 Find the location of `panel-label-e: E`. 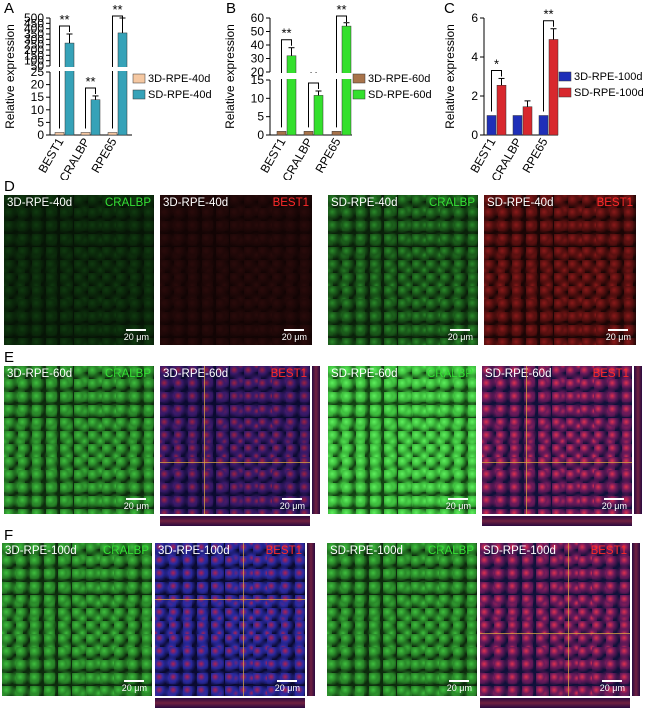

panel-label-e: E is located at coordinates (9, 357).